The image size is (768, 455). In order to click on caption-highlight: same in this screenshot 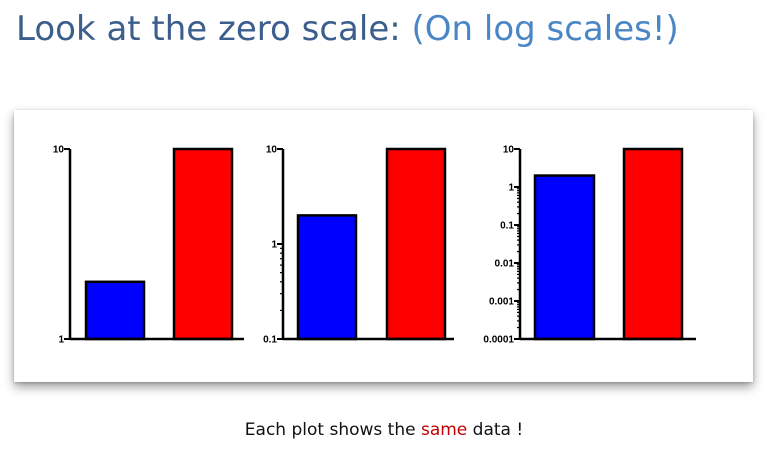, I will do `click(444, 430)`.